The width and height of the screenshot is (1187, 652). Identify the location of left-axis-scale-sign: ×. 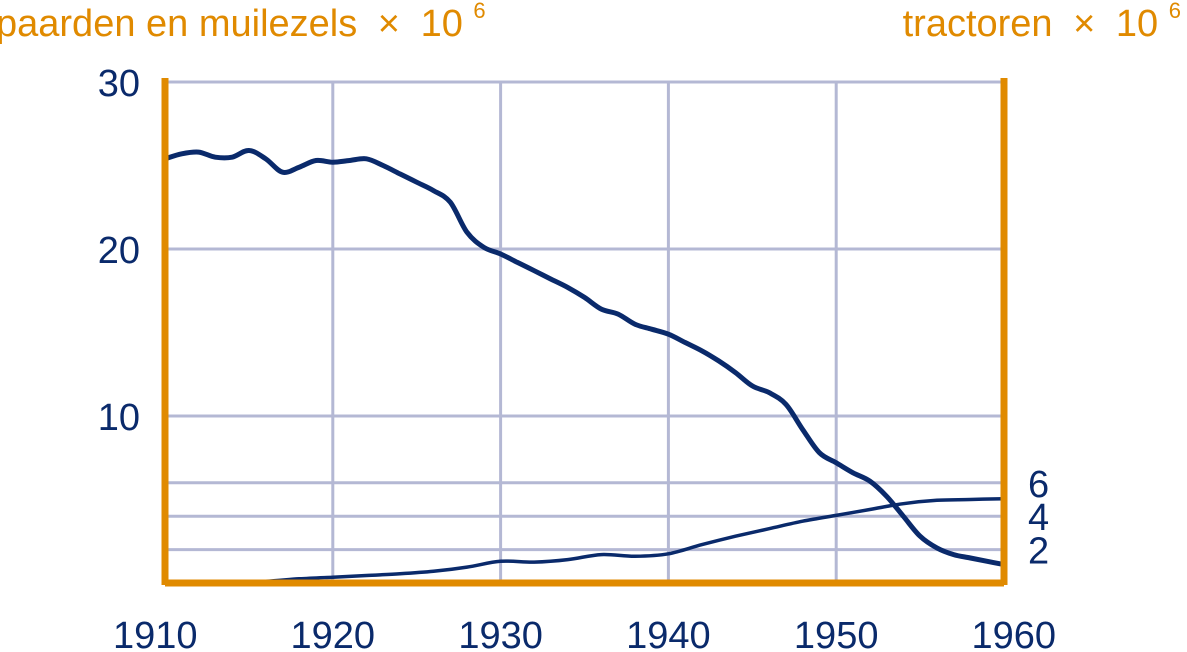
(389, 24).